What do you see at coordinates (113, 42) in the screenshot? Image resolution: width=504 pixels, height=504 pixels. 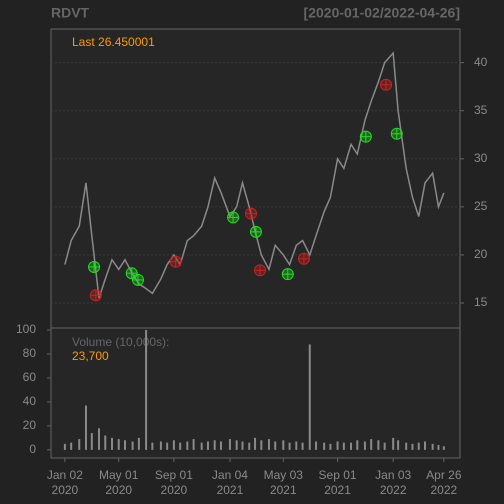 I see `last-price: Last 26.450001` at bounding box center [113, 42].